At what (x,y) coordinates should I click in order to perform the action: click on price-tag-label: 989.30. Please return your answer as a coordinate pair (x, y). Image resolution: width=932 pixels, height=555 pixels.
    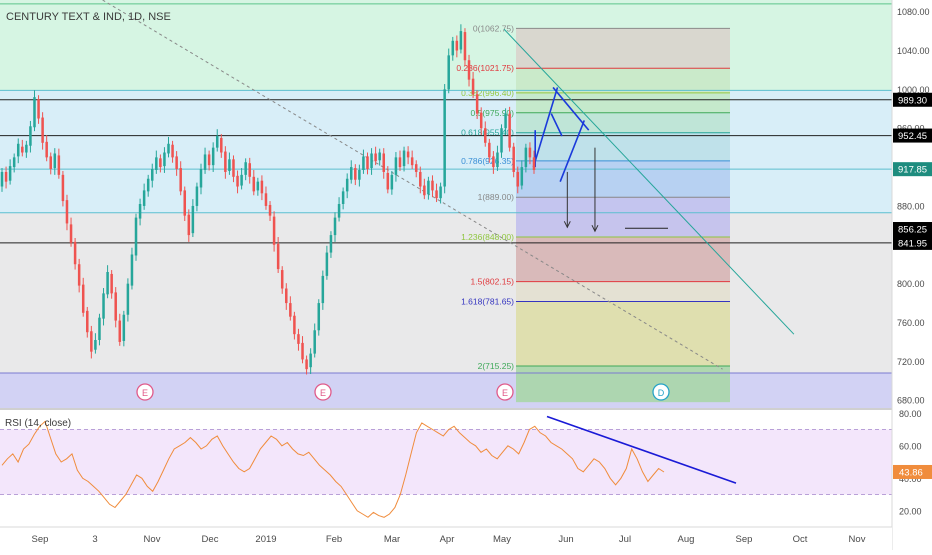
    Looking at the image, I should click on (912, 100).